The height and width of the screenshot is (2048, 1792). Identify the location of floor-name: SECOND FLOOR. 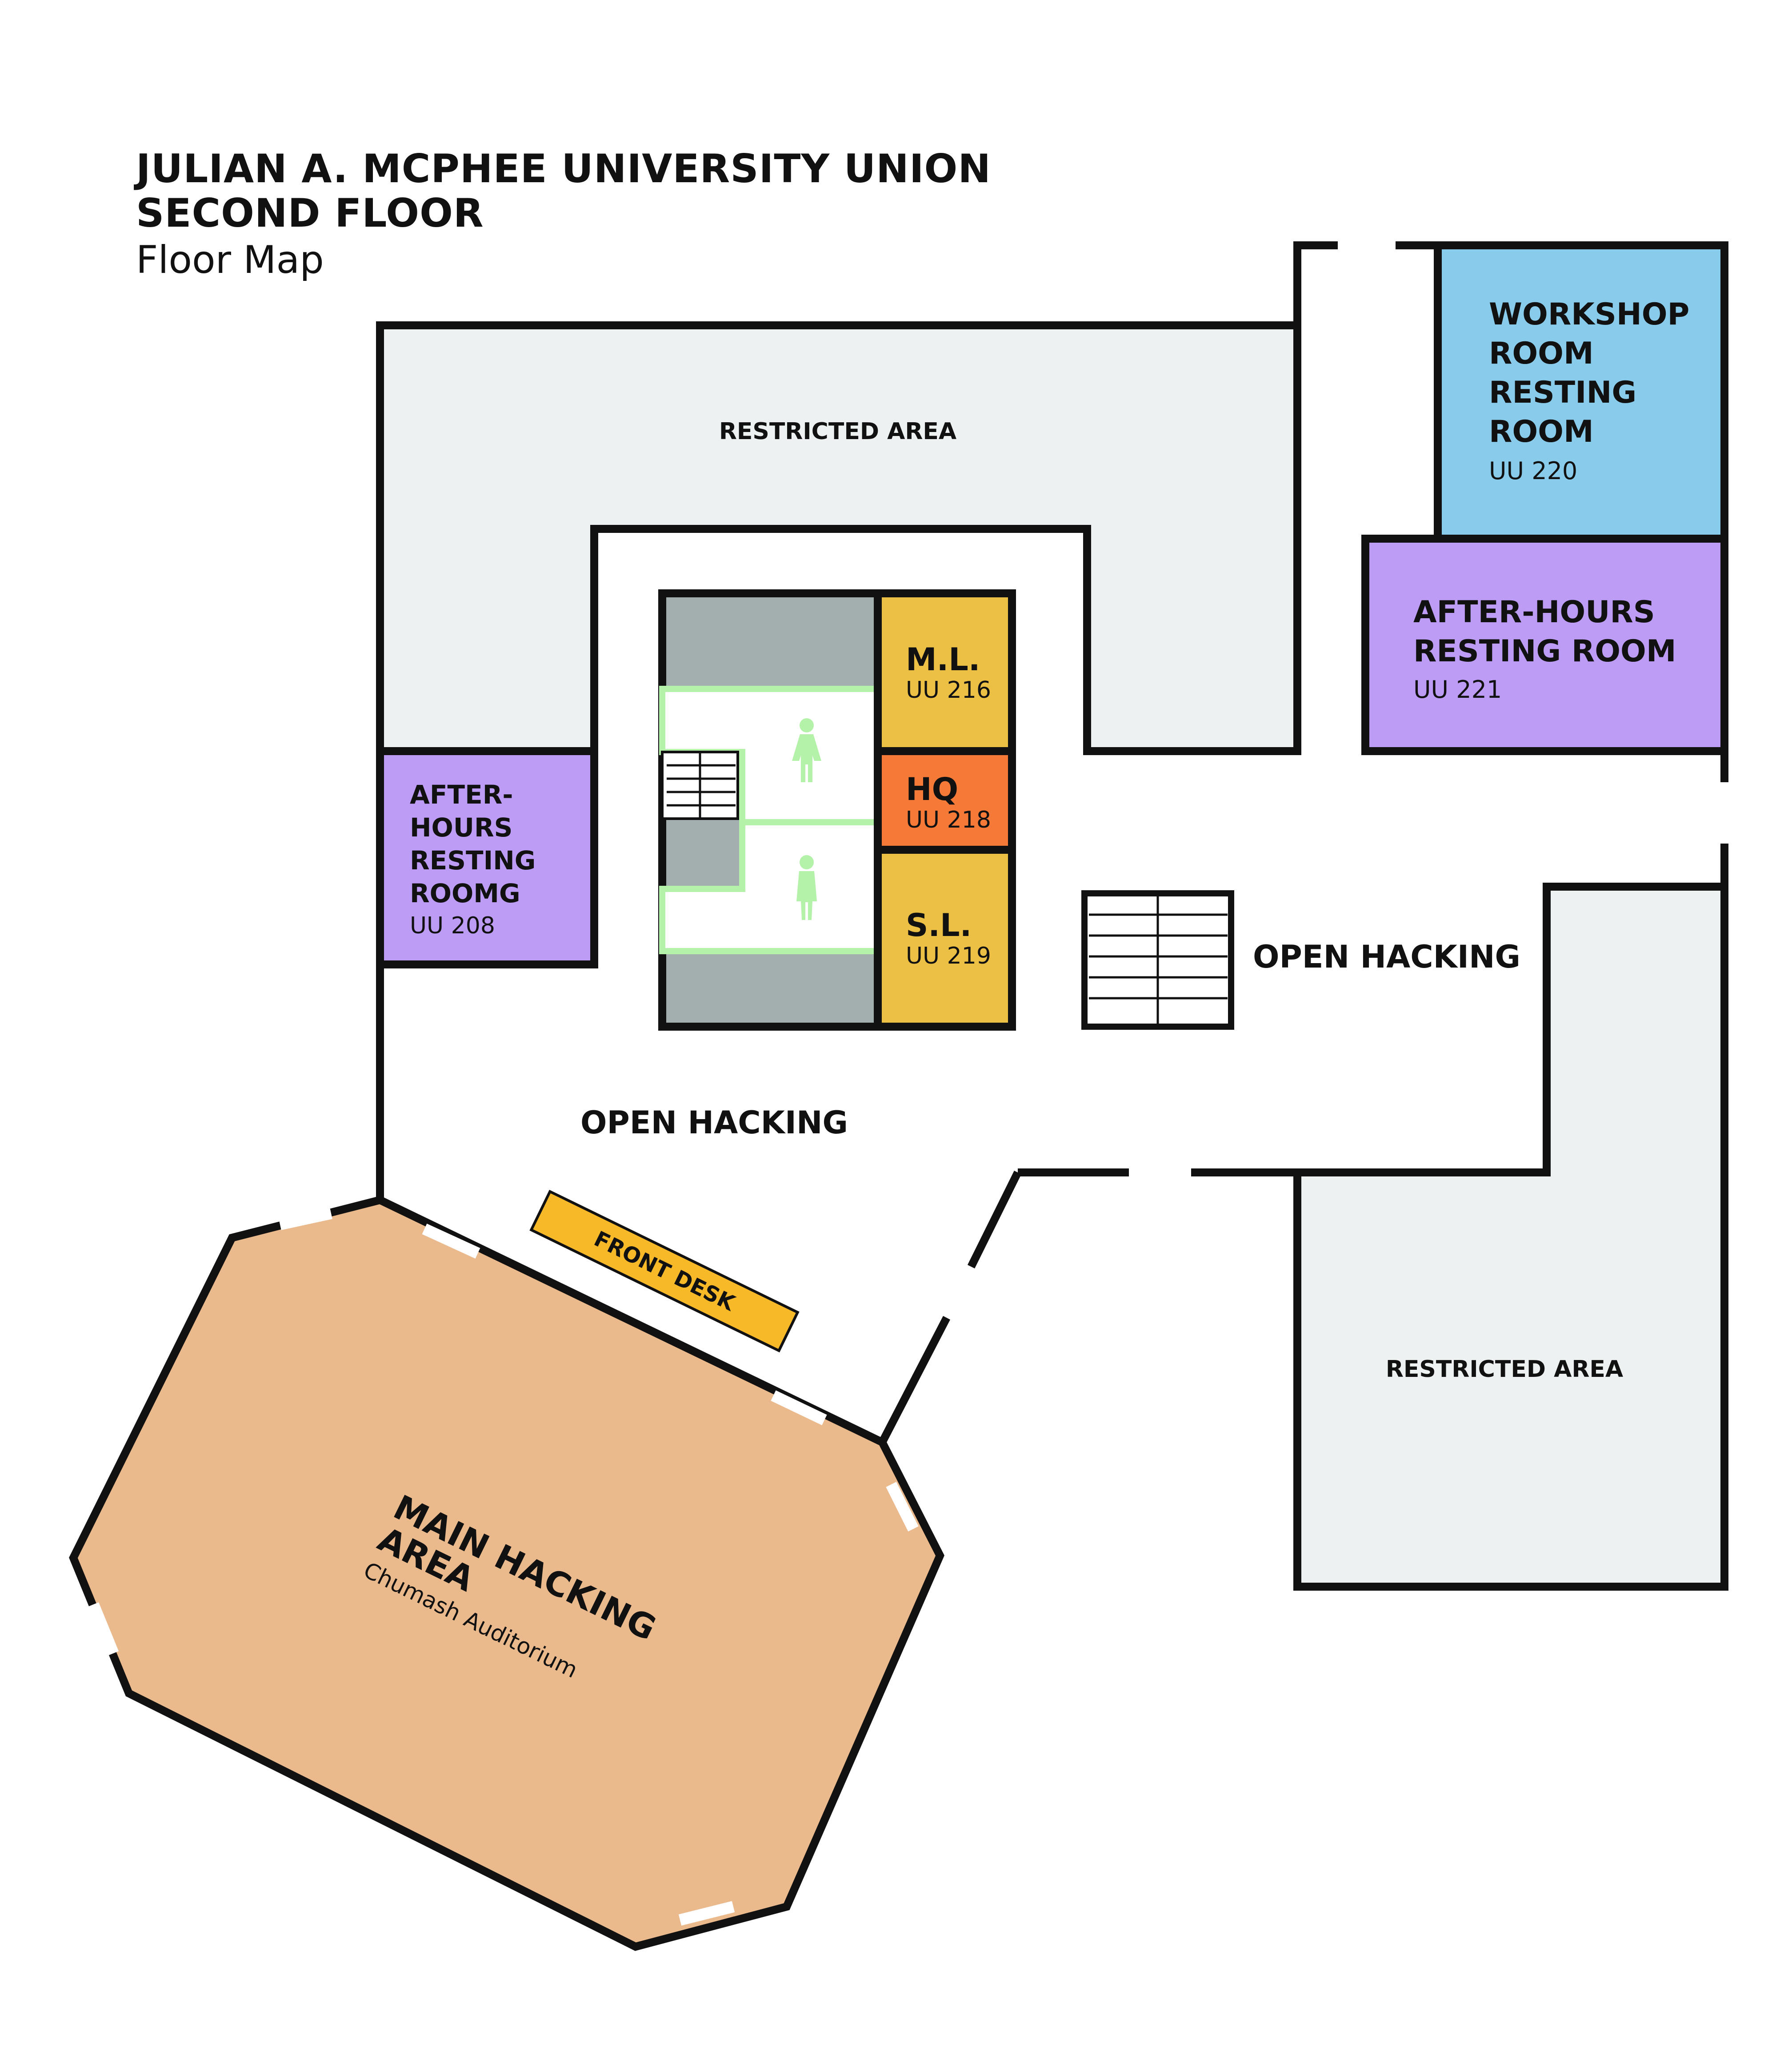
(310, 213).